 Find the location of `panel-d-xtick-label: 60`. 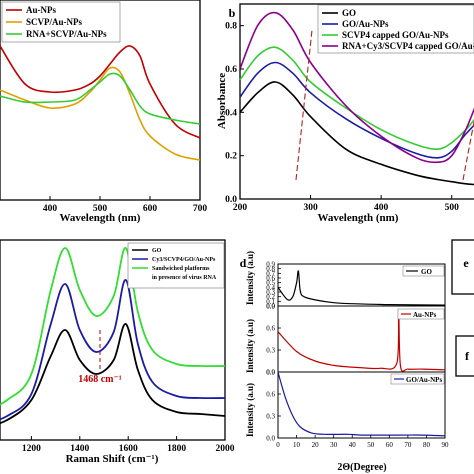

panel-d-xtick-label: 60 is located at coordinates (390, 445).